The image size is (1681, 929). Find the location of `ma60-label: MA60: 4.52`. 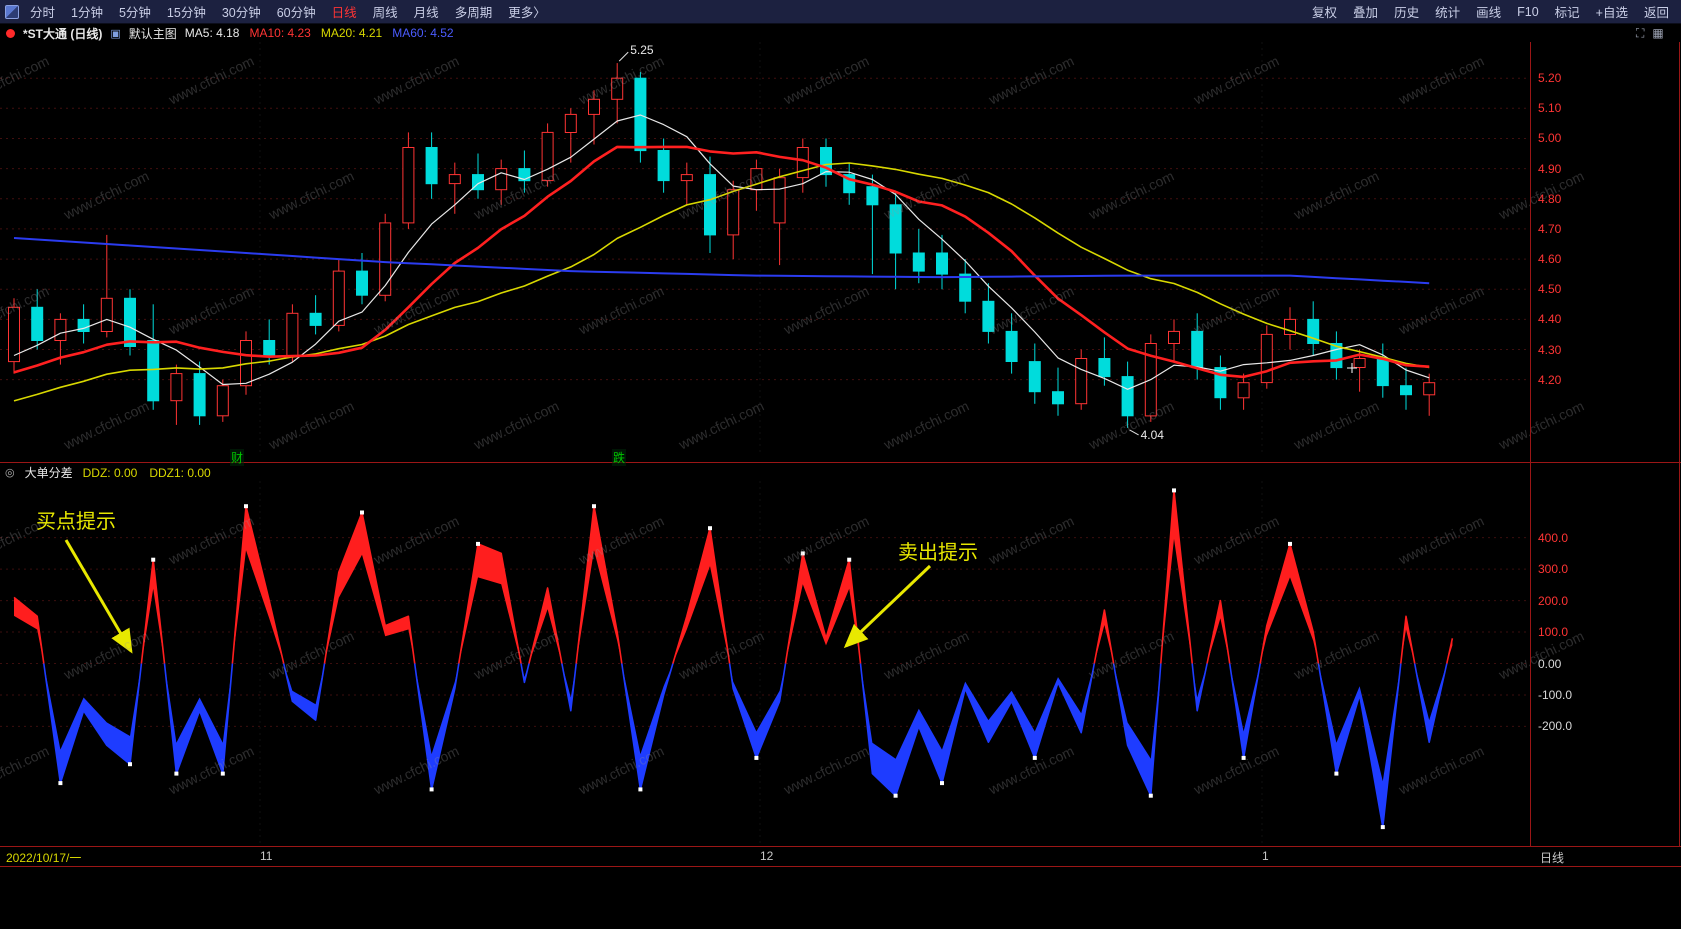

ma60-label: MA60: 4.52 is located at coordinates (423, 33).